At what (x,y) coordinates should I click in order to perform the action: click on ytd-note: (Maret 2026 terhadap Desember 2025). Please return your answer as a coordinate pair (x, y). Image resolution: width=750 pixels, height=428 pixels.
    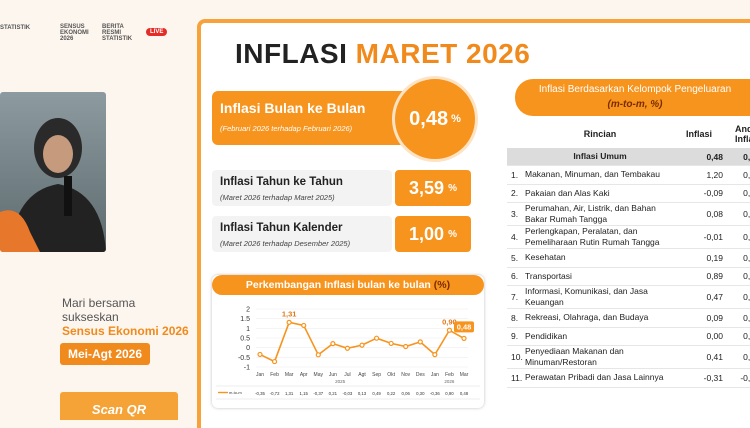
    Looking at the image, I should click on (285, 243).